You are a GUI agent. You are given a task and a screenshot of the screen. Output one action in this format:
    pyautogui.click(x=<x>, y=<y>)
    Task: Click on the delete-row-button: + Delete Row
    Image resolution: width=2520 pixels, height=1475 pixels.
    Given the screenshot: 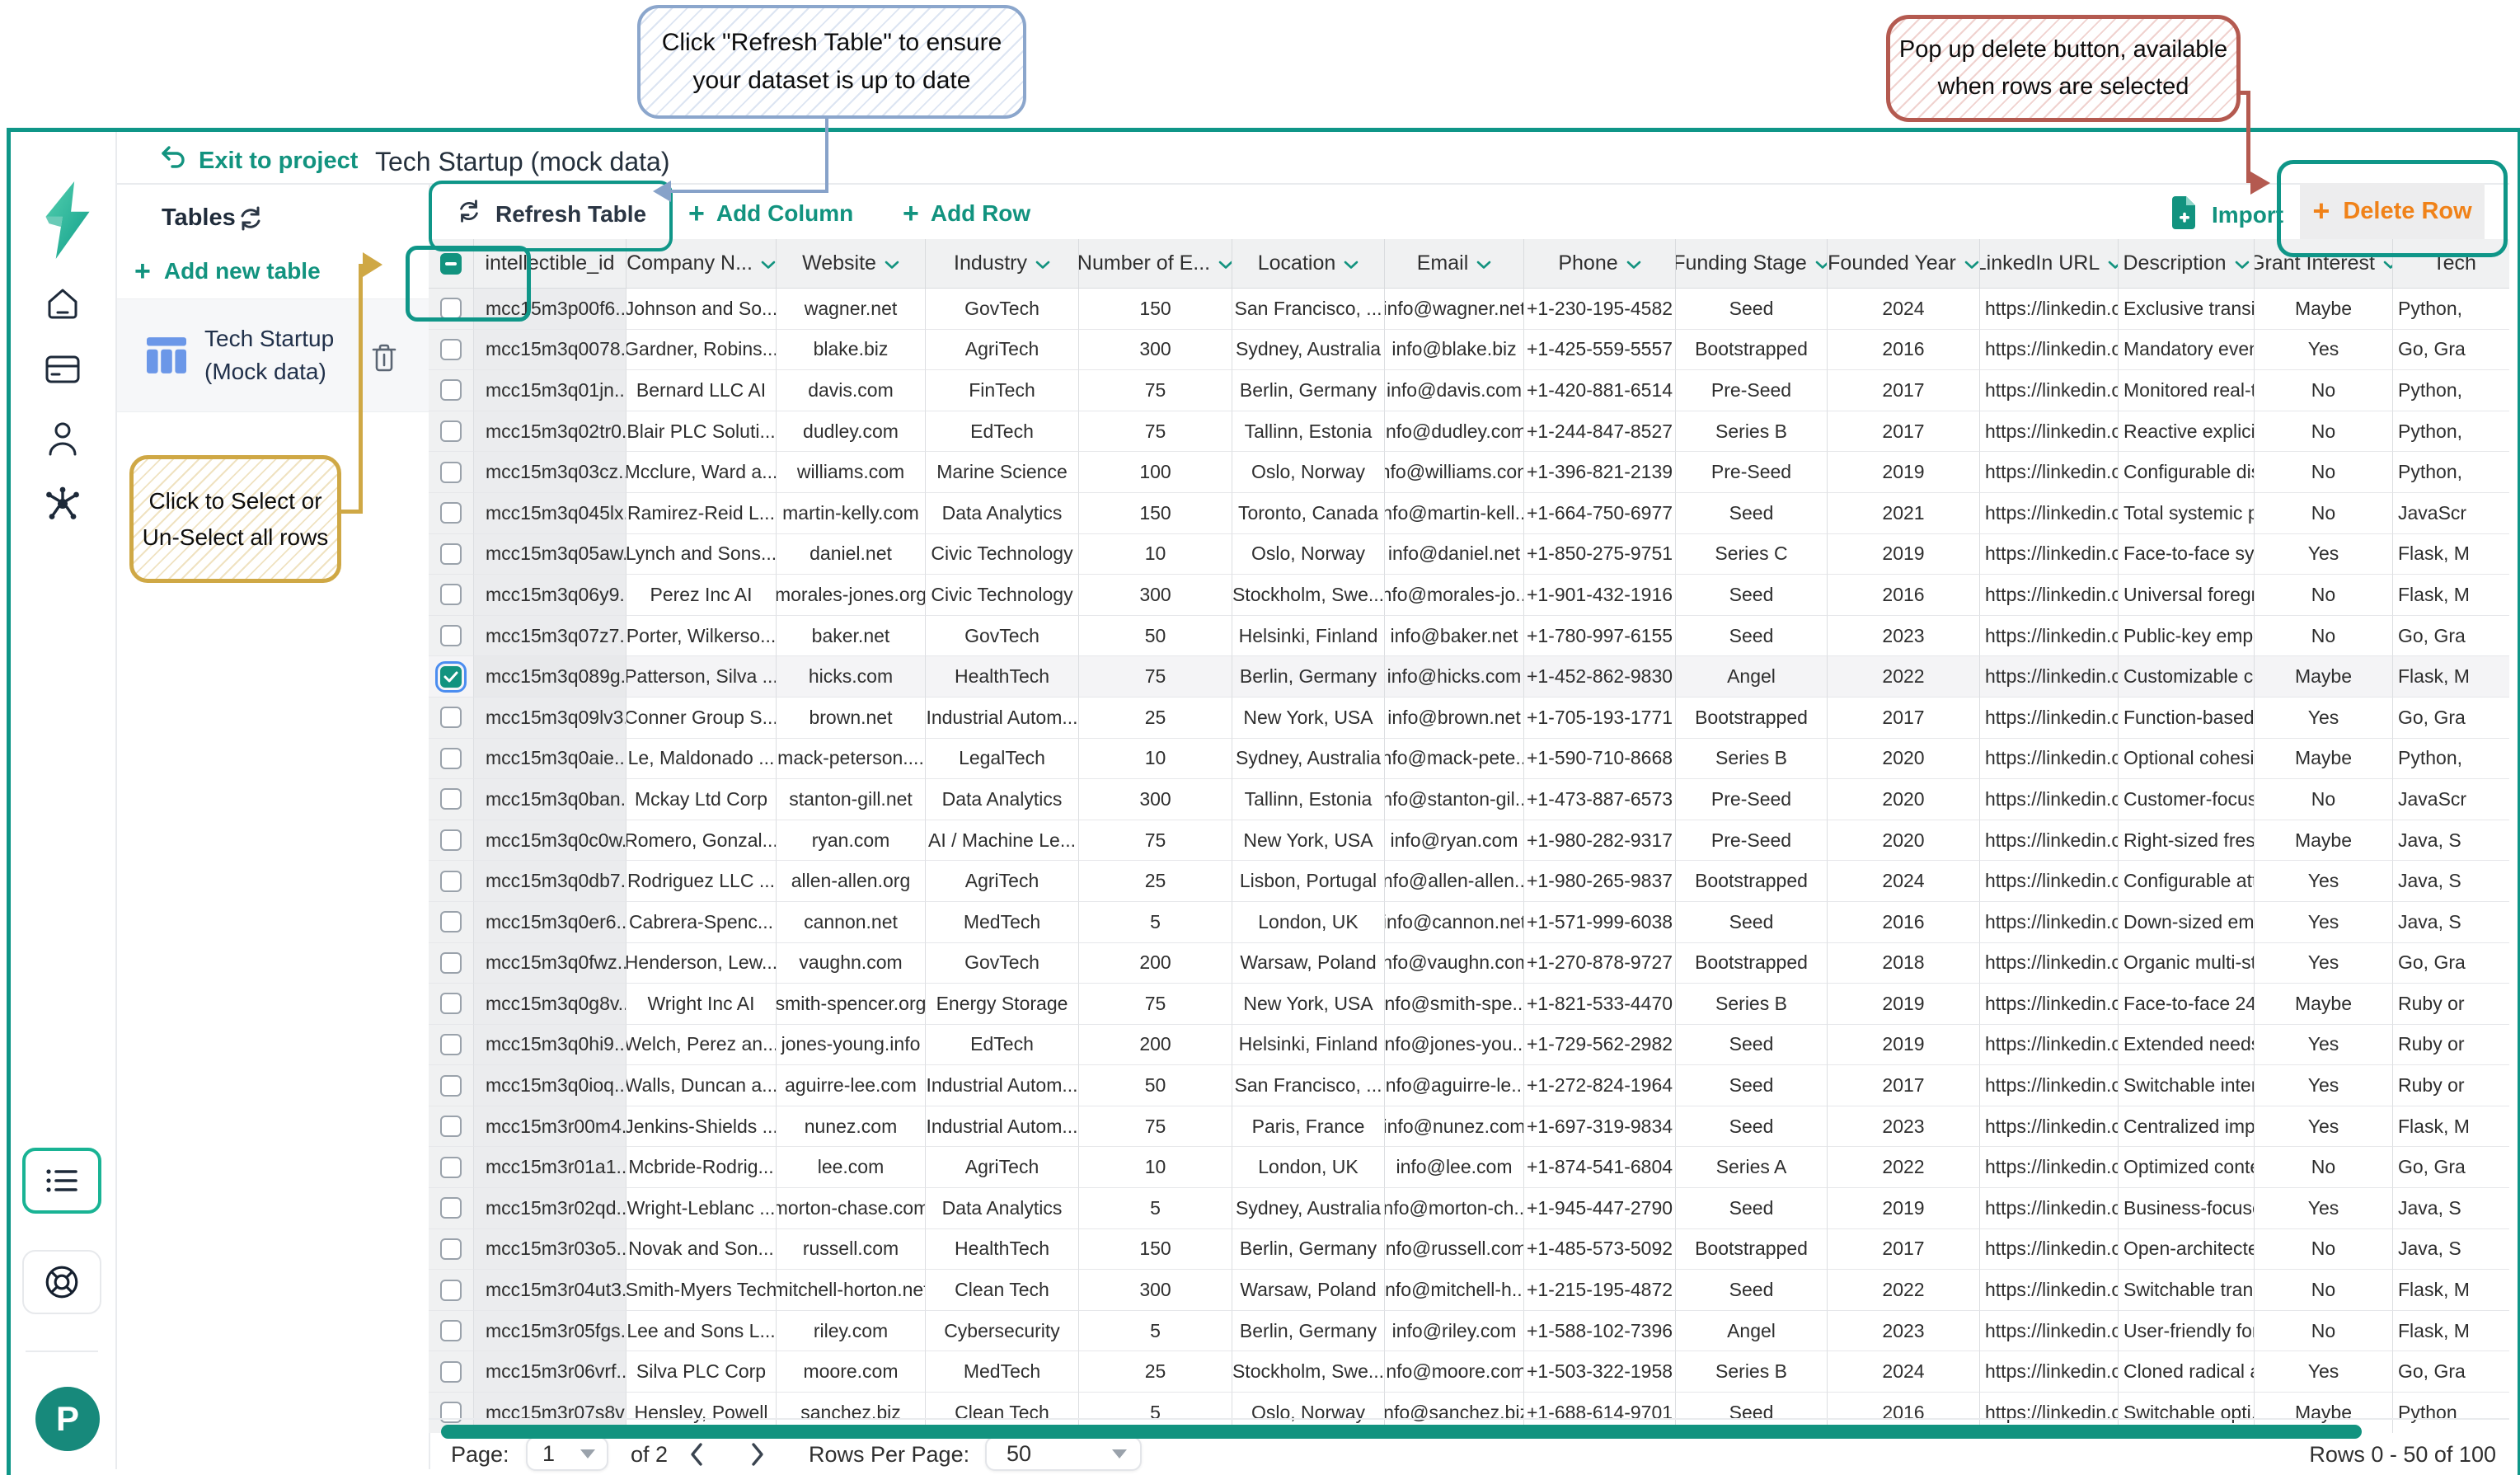 What is the action you would take?
    pyautogui.click(x=2392, y=211)
    